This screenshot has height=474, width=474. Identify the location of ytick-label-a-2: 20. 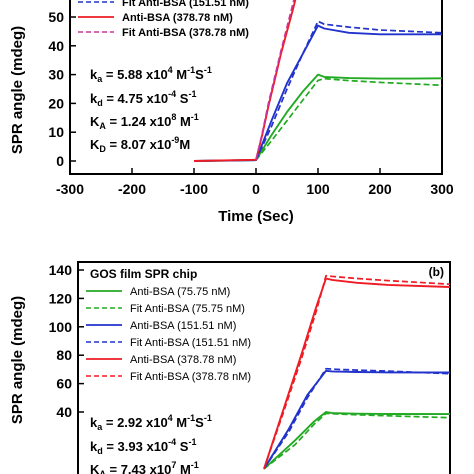
(56, 103).